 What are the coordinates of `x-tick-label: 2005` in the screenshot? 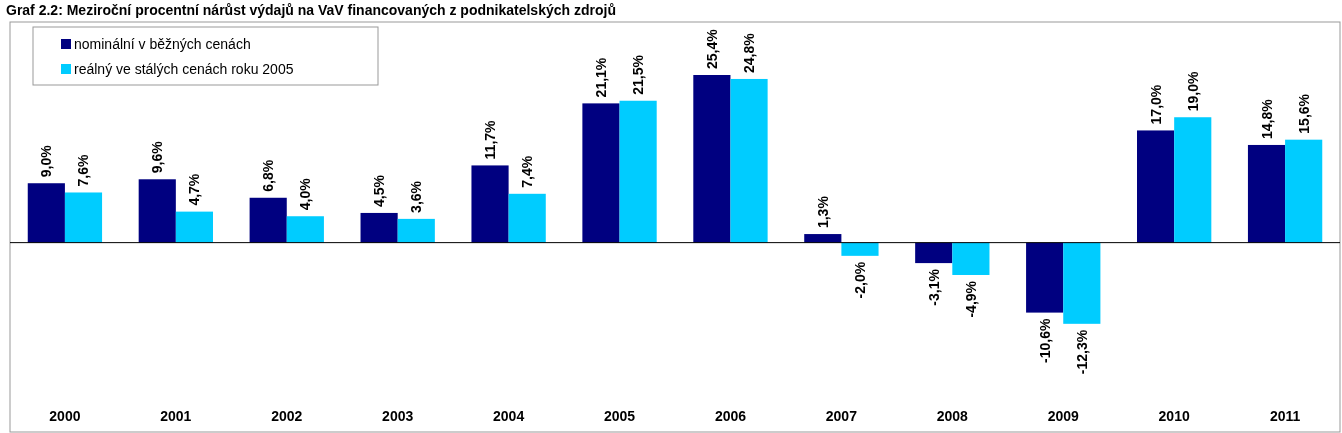 It's located at (619, 416).